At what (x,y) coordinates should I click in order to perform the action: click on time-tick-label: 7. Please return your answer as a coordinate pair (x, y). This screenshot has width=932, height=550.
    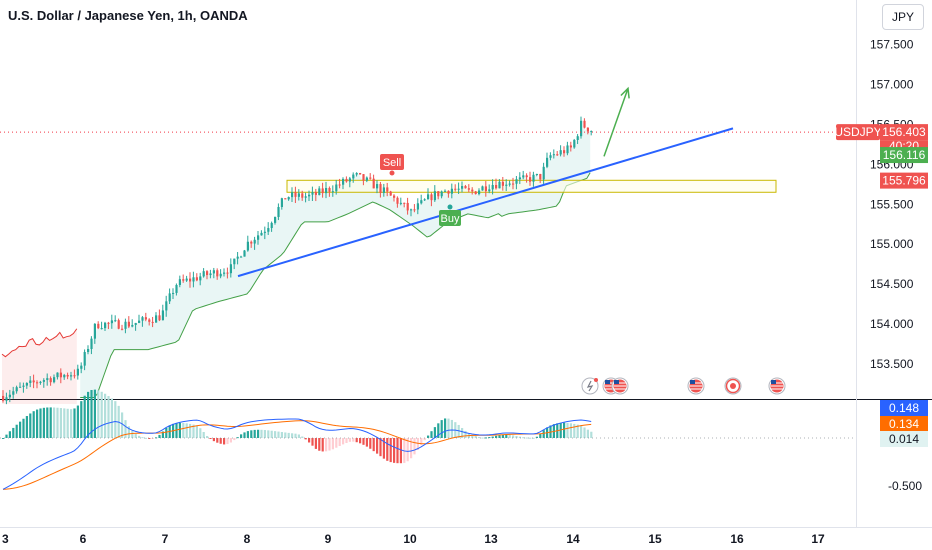
    Looking at the image, I should click on (165, 539).